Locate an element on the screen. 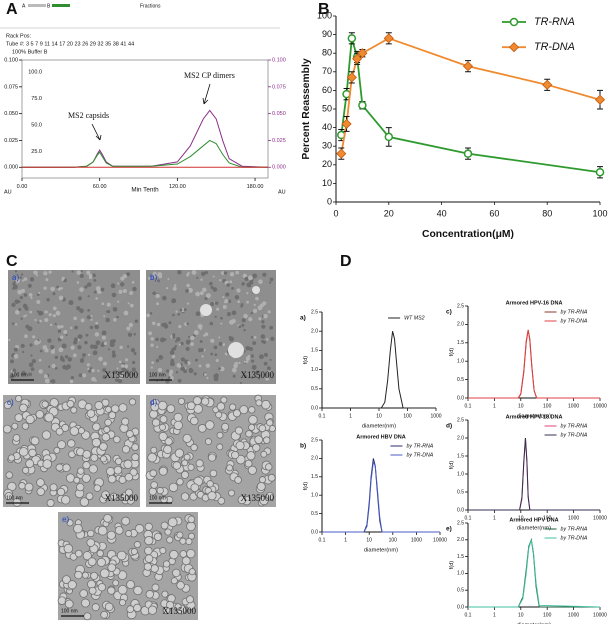 The height and width of the screenshot is (624, 609). micrograph-label: b) is located at coordinates (153, 277).